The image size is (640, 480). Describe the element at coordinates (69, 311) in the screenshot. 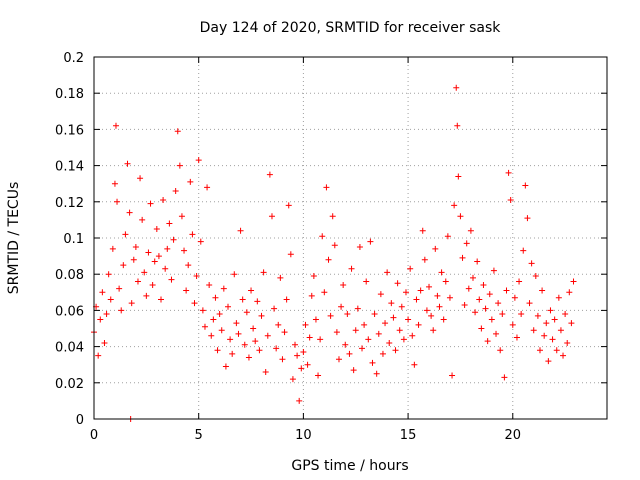

I see `y-tick-label: 0.06` at that location.